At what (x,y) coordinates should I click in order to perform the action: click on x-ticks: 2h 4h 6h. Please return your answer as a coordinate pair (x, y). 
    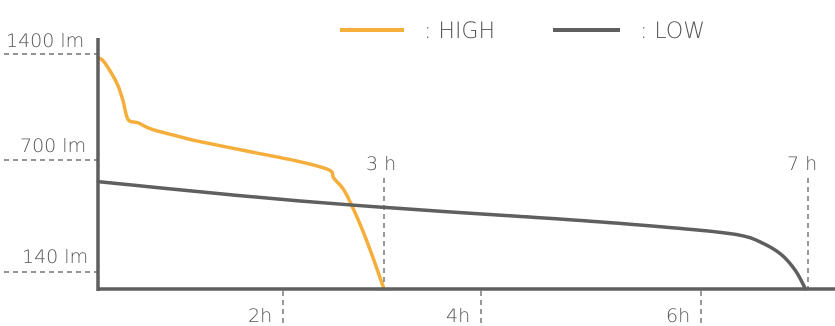
    Looking at the image, I should click on (475, 308).